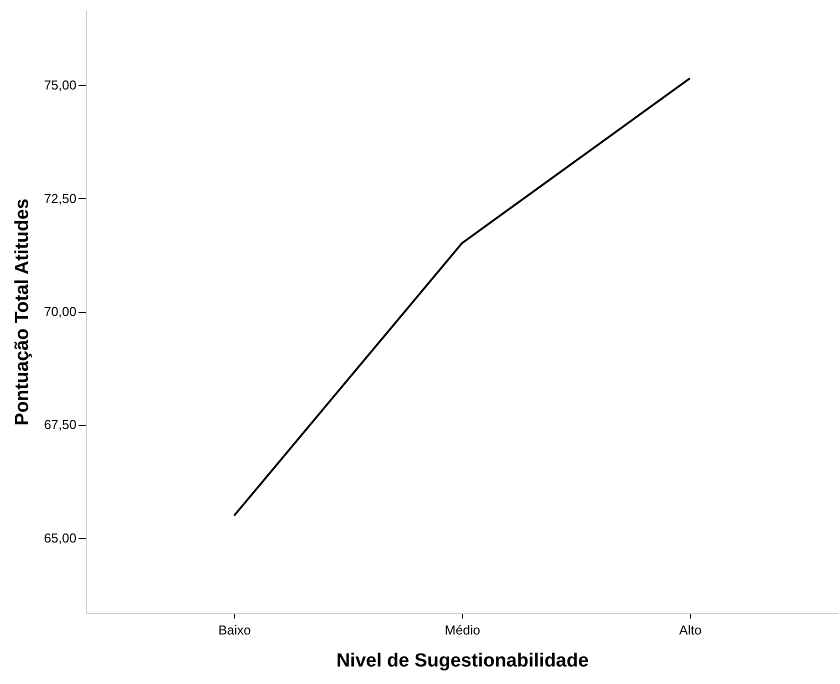  What do you see at coordinates (60, 198) in the screenshot?
I see `y-tick-label: 72,50` at bounding box center [60, 198].